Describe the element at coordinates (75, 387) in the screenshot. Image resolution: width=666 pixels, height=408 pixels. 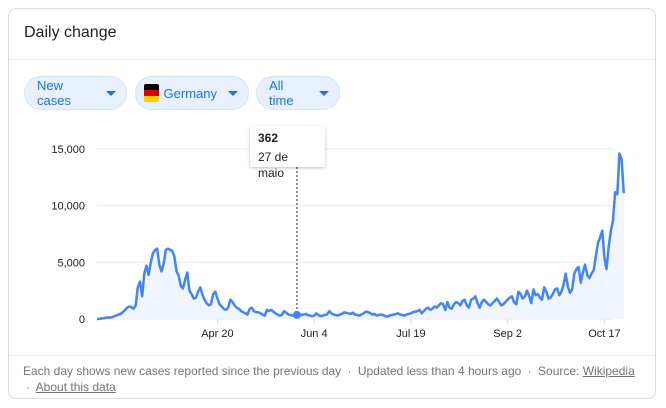
I see `about-data-link: About this data` at that location.